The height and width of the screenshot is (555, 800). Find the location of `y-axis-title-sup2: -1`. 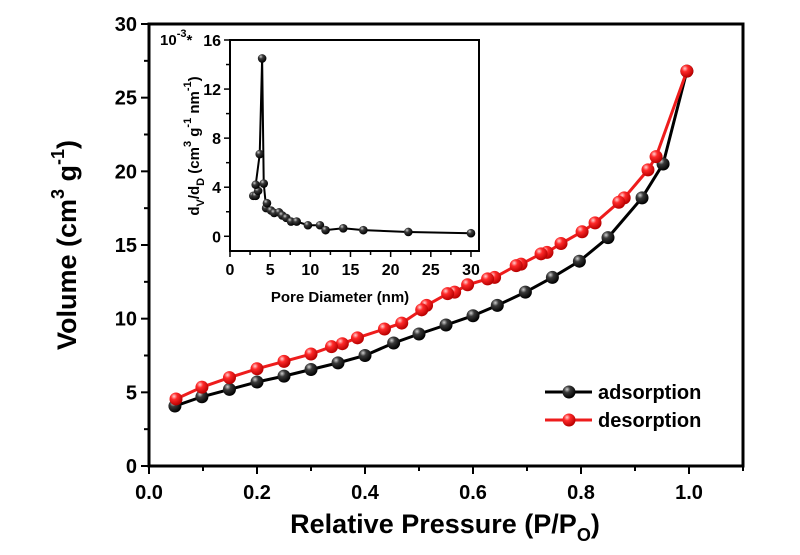

y-axis-title-sup2: -1 is located at coordinates (58, 157).